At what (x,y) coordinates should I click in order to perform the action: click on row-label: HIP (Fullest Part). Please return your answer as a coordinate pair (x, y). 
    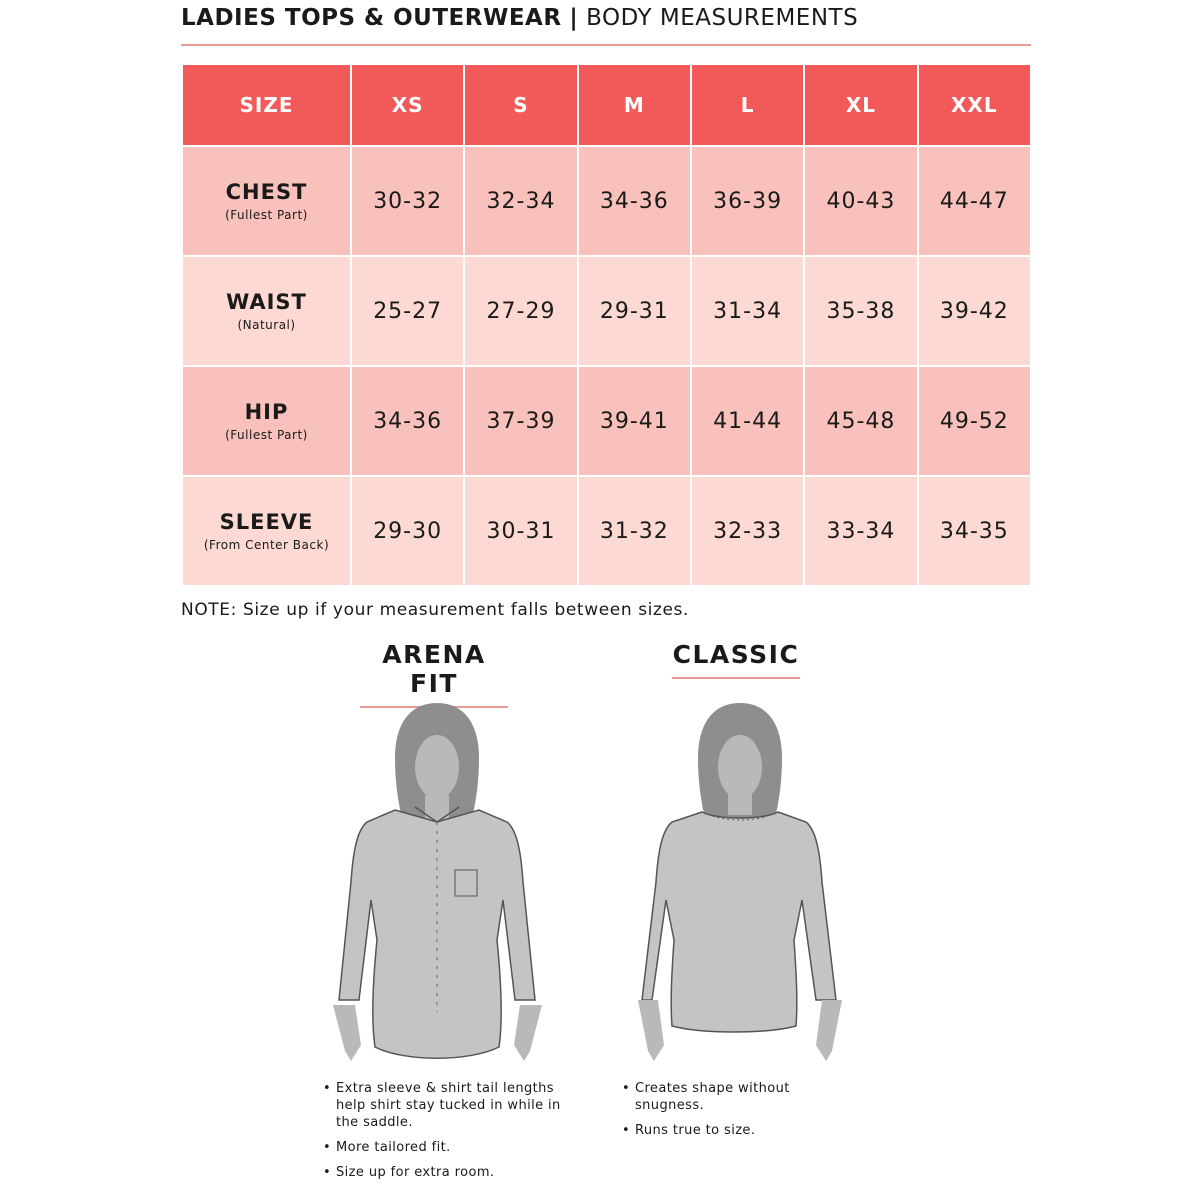
    Looking at the image, I should click on (266, 421).